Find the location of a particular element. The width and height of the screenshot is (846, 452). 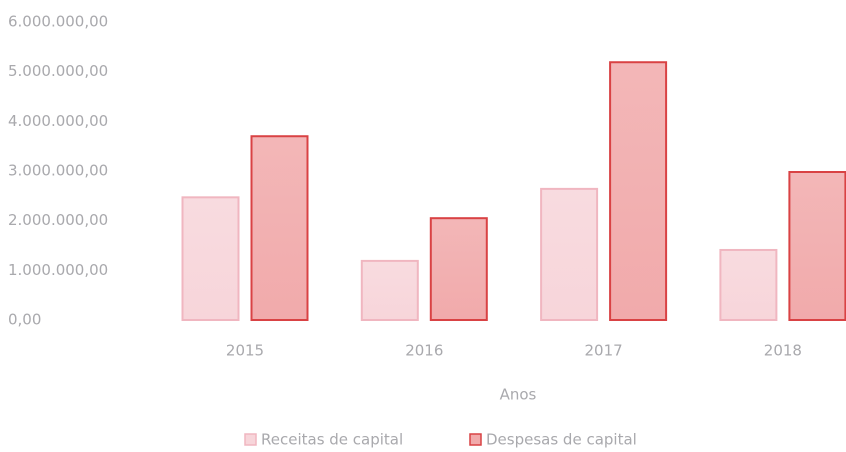

legend-label: Despesas de capital is located at coordinates (561, 440).